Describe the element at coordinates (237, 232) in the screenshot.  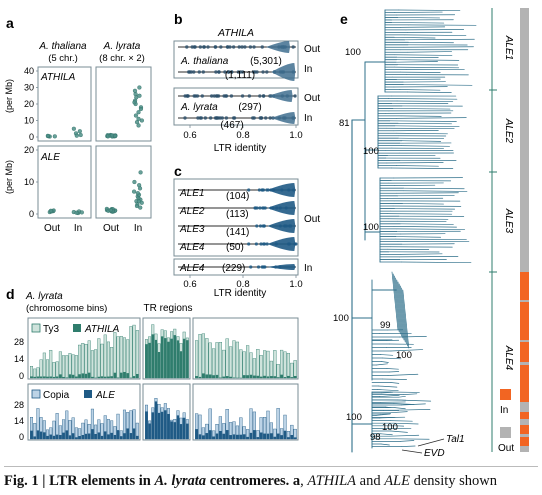
I see `c-clade-3-count: (141)` at that location.